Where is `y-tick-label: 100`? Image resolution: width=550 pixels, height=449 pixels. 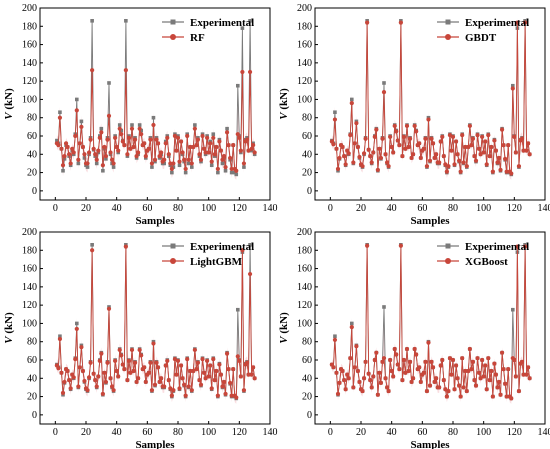 y-tick-label: 100 is located at coordinates (29, 99).